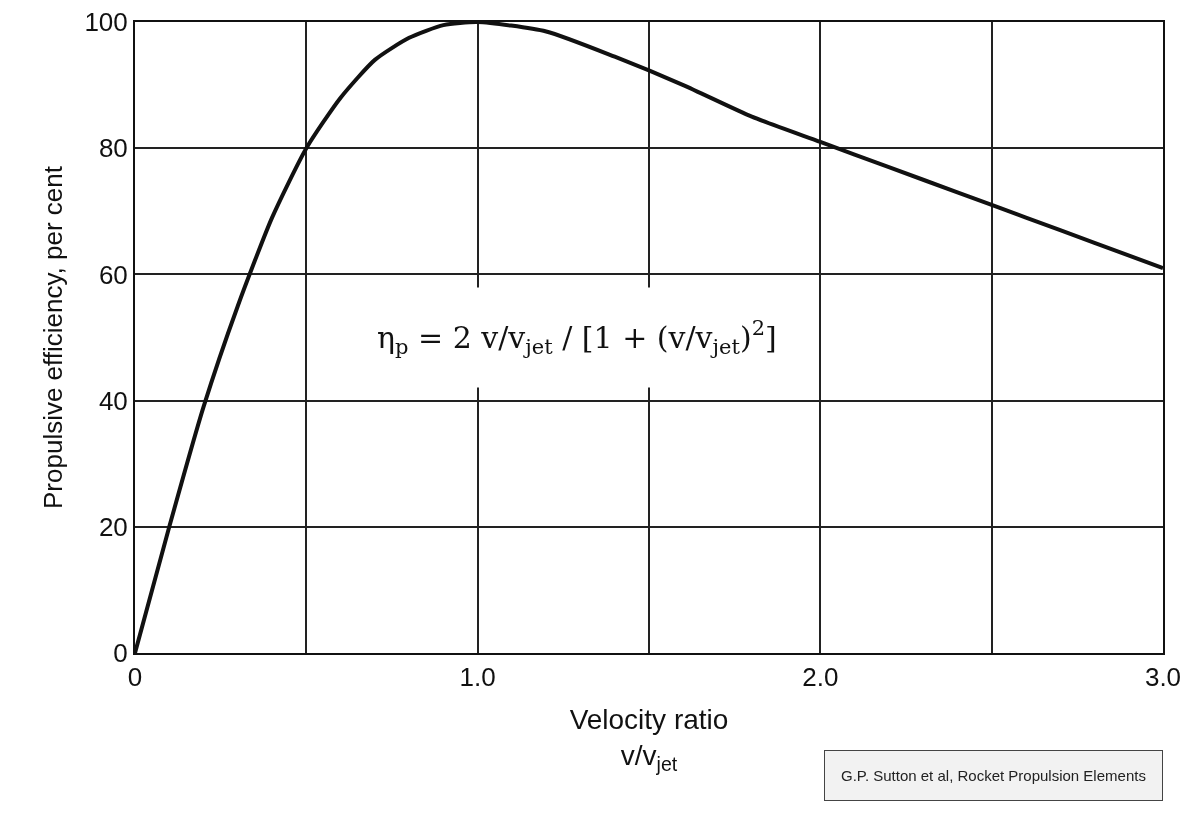 The height and width of the screenshot is (818, 1193). Describe the element at coordinates (113, 400) in the screenshot. I see `y-tick-label: 40` at that location.